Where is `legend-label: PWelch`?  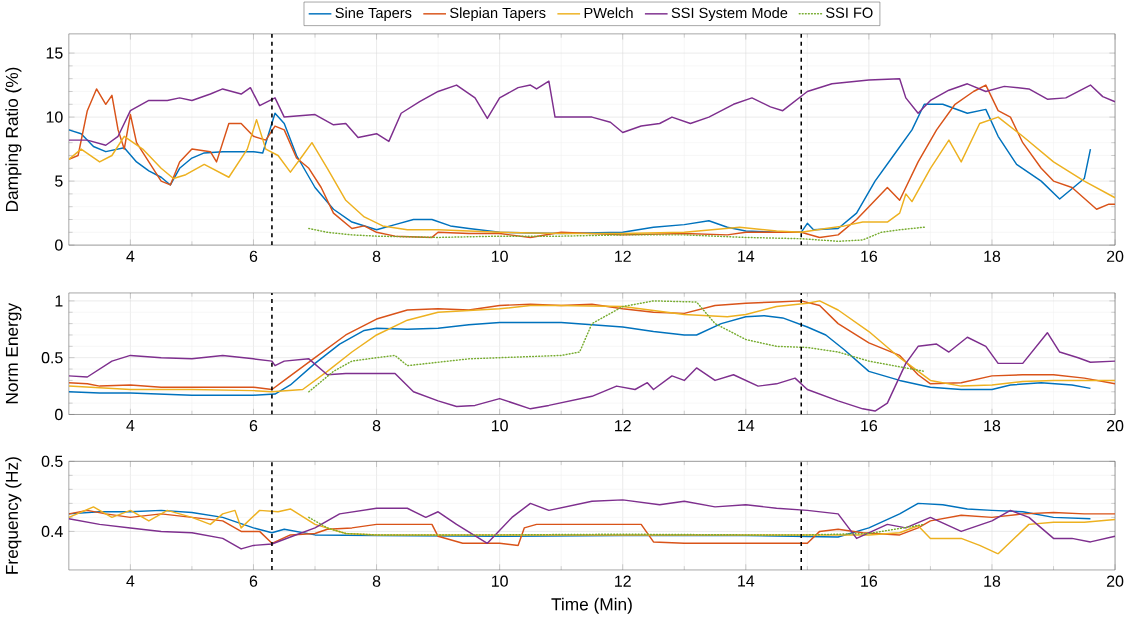
legend-label: PWelch is located at coordinates (608, 13).